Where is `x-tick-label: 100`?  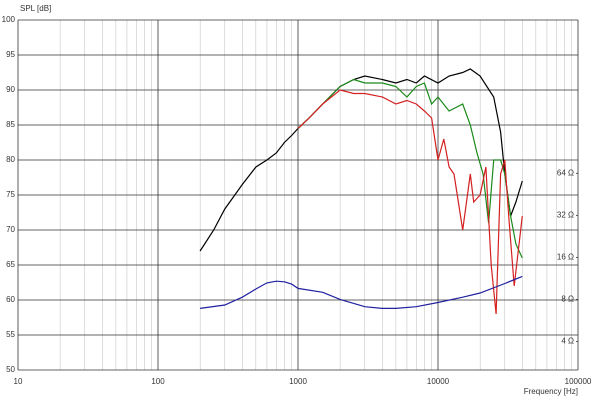
x-tick-label: 100 is located at coordinates (158, 381).